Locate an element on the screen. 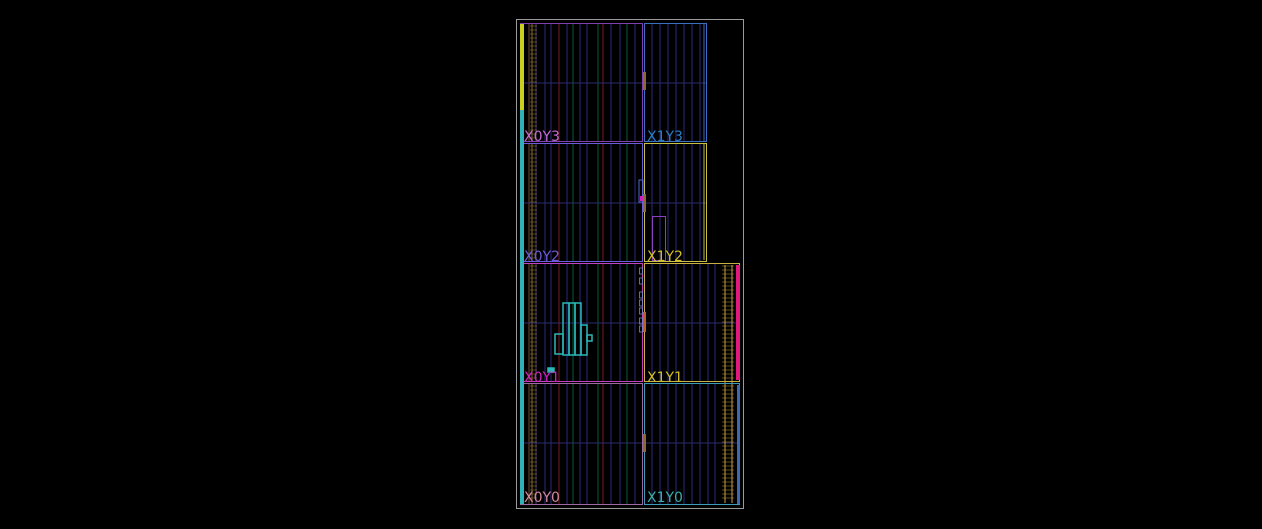  region-label-X0Y3: X0Y3 is located at coordinates (542, 137).